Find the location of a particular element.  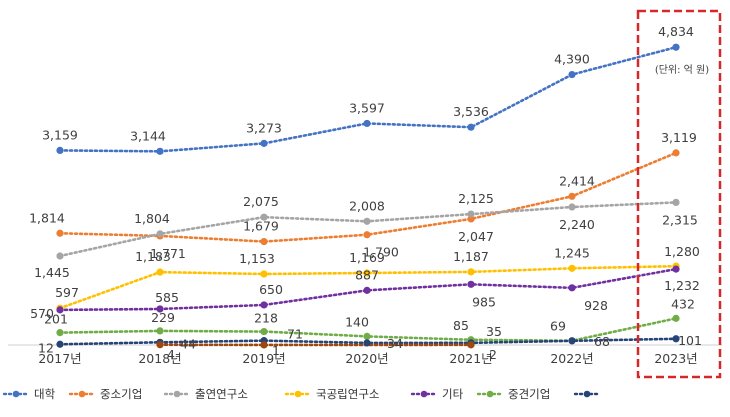

data-label: 3,119 is located at coordinates (679, 137).